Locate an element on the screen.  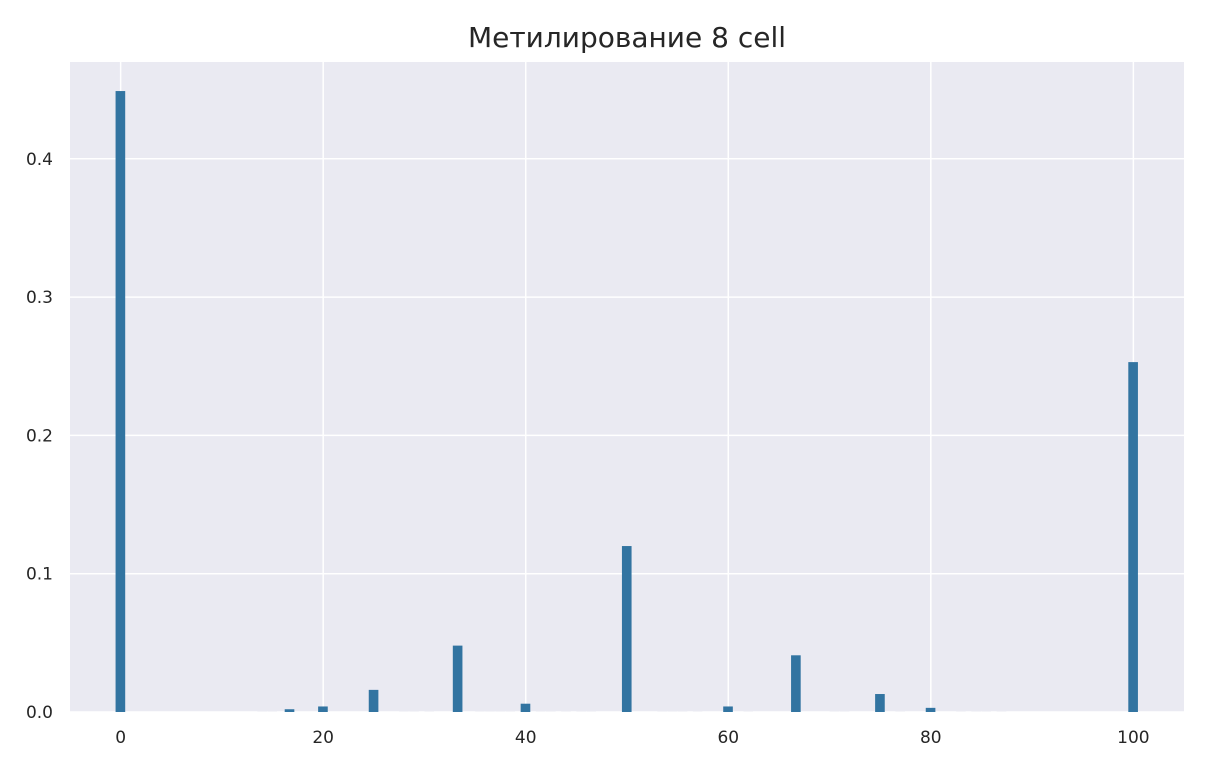
x-tick-label: 0 is located at coordinates (120, 738).